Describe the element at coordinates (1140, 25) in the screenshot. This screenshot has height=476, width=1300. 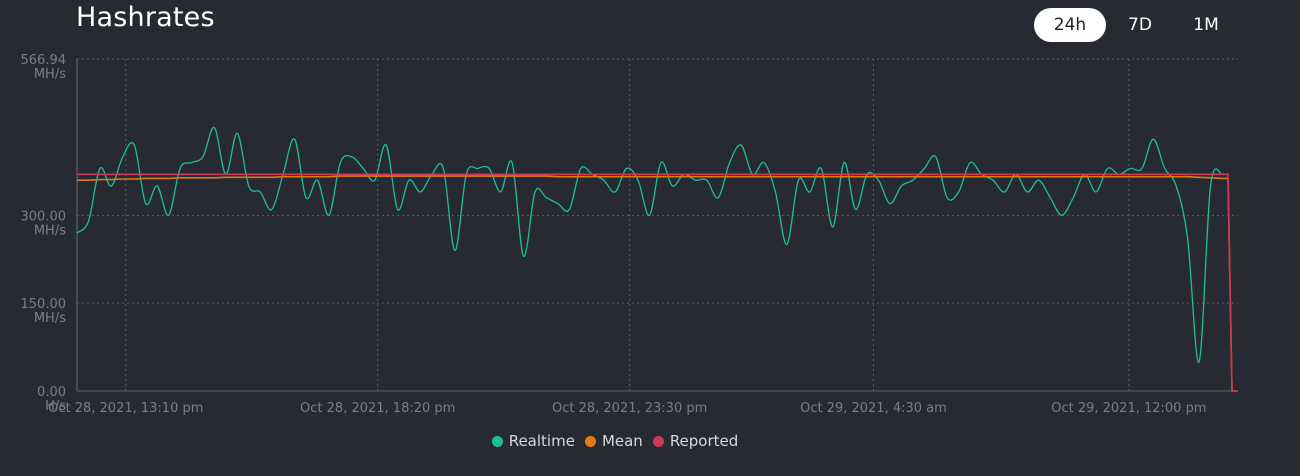
I see `tab-7d: 7D` at that location.